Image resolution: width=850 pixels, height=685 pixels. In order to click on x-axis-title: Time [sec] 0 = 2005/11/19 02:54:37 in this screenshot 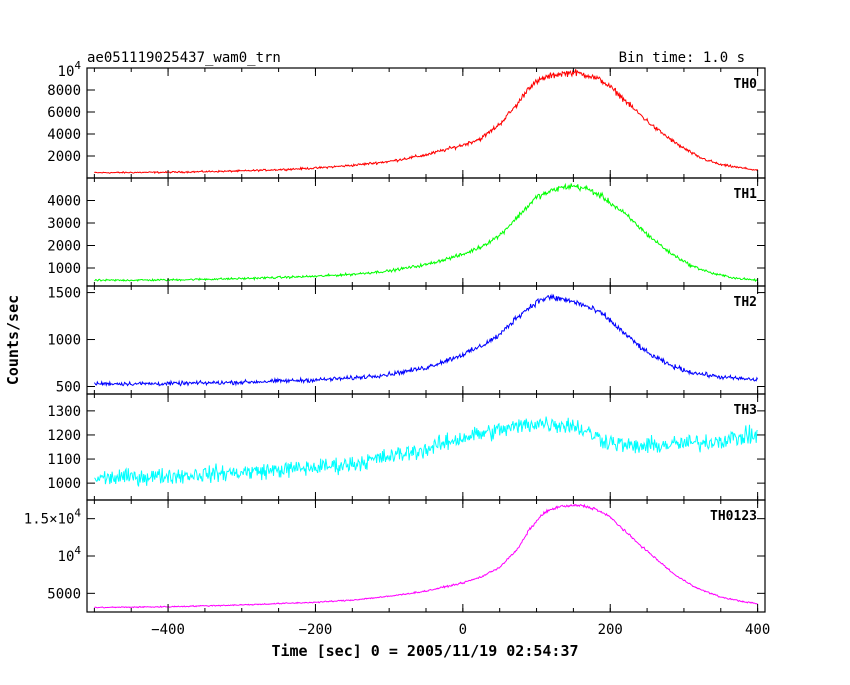, I will do `click(424, 651)`.